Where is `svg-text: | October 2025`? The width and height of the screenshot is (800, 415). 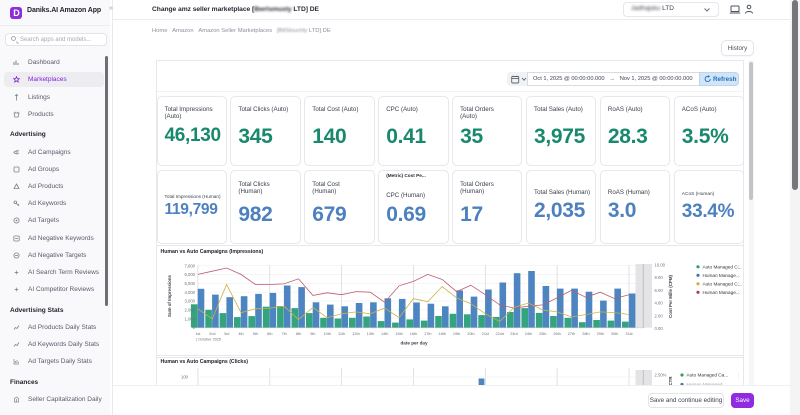 svg-text: | October 2025 is located at coordinates (208, 340).